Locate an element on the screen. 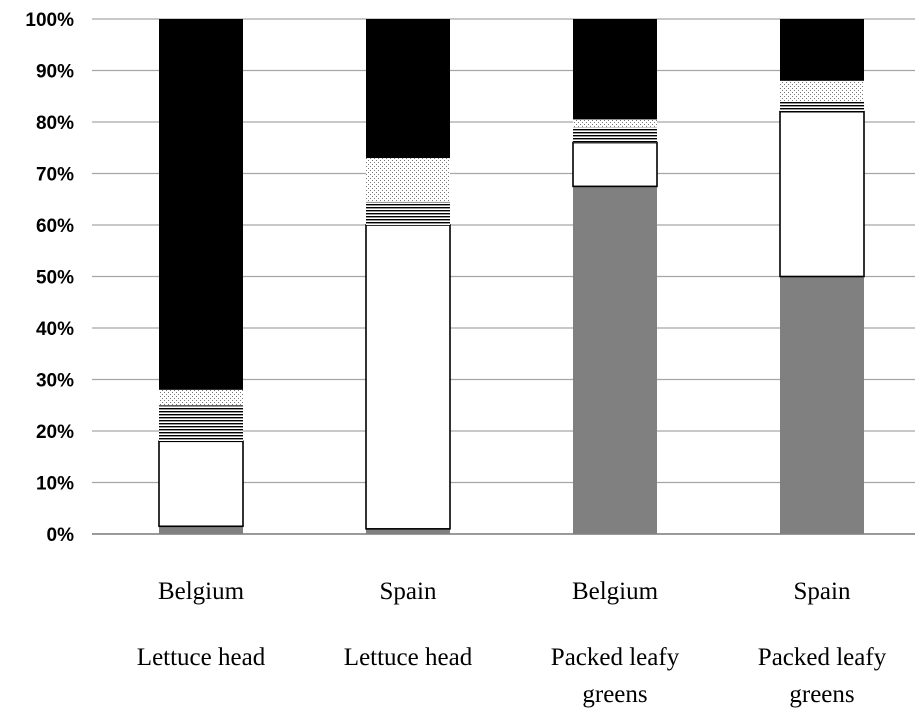 Image resolution: width=916 pixels, height=710 pixels. y-tick-label: 20% is located at coordinates (55, 432).